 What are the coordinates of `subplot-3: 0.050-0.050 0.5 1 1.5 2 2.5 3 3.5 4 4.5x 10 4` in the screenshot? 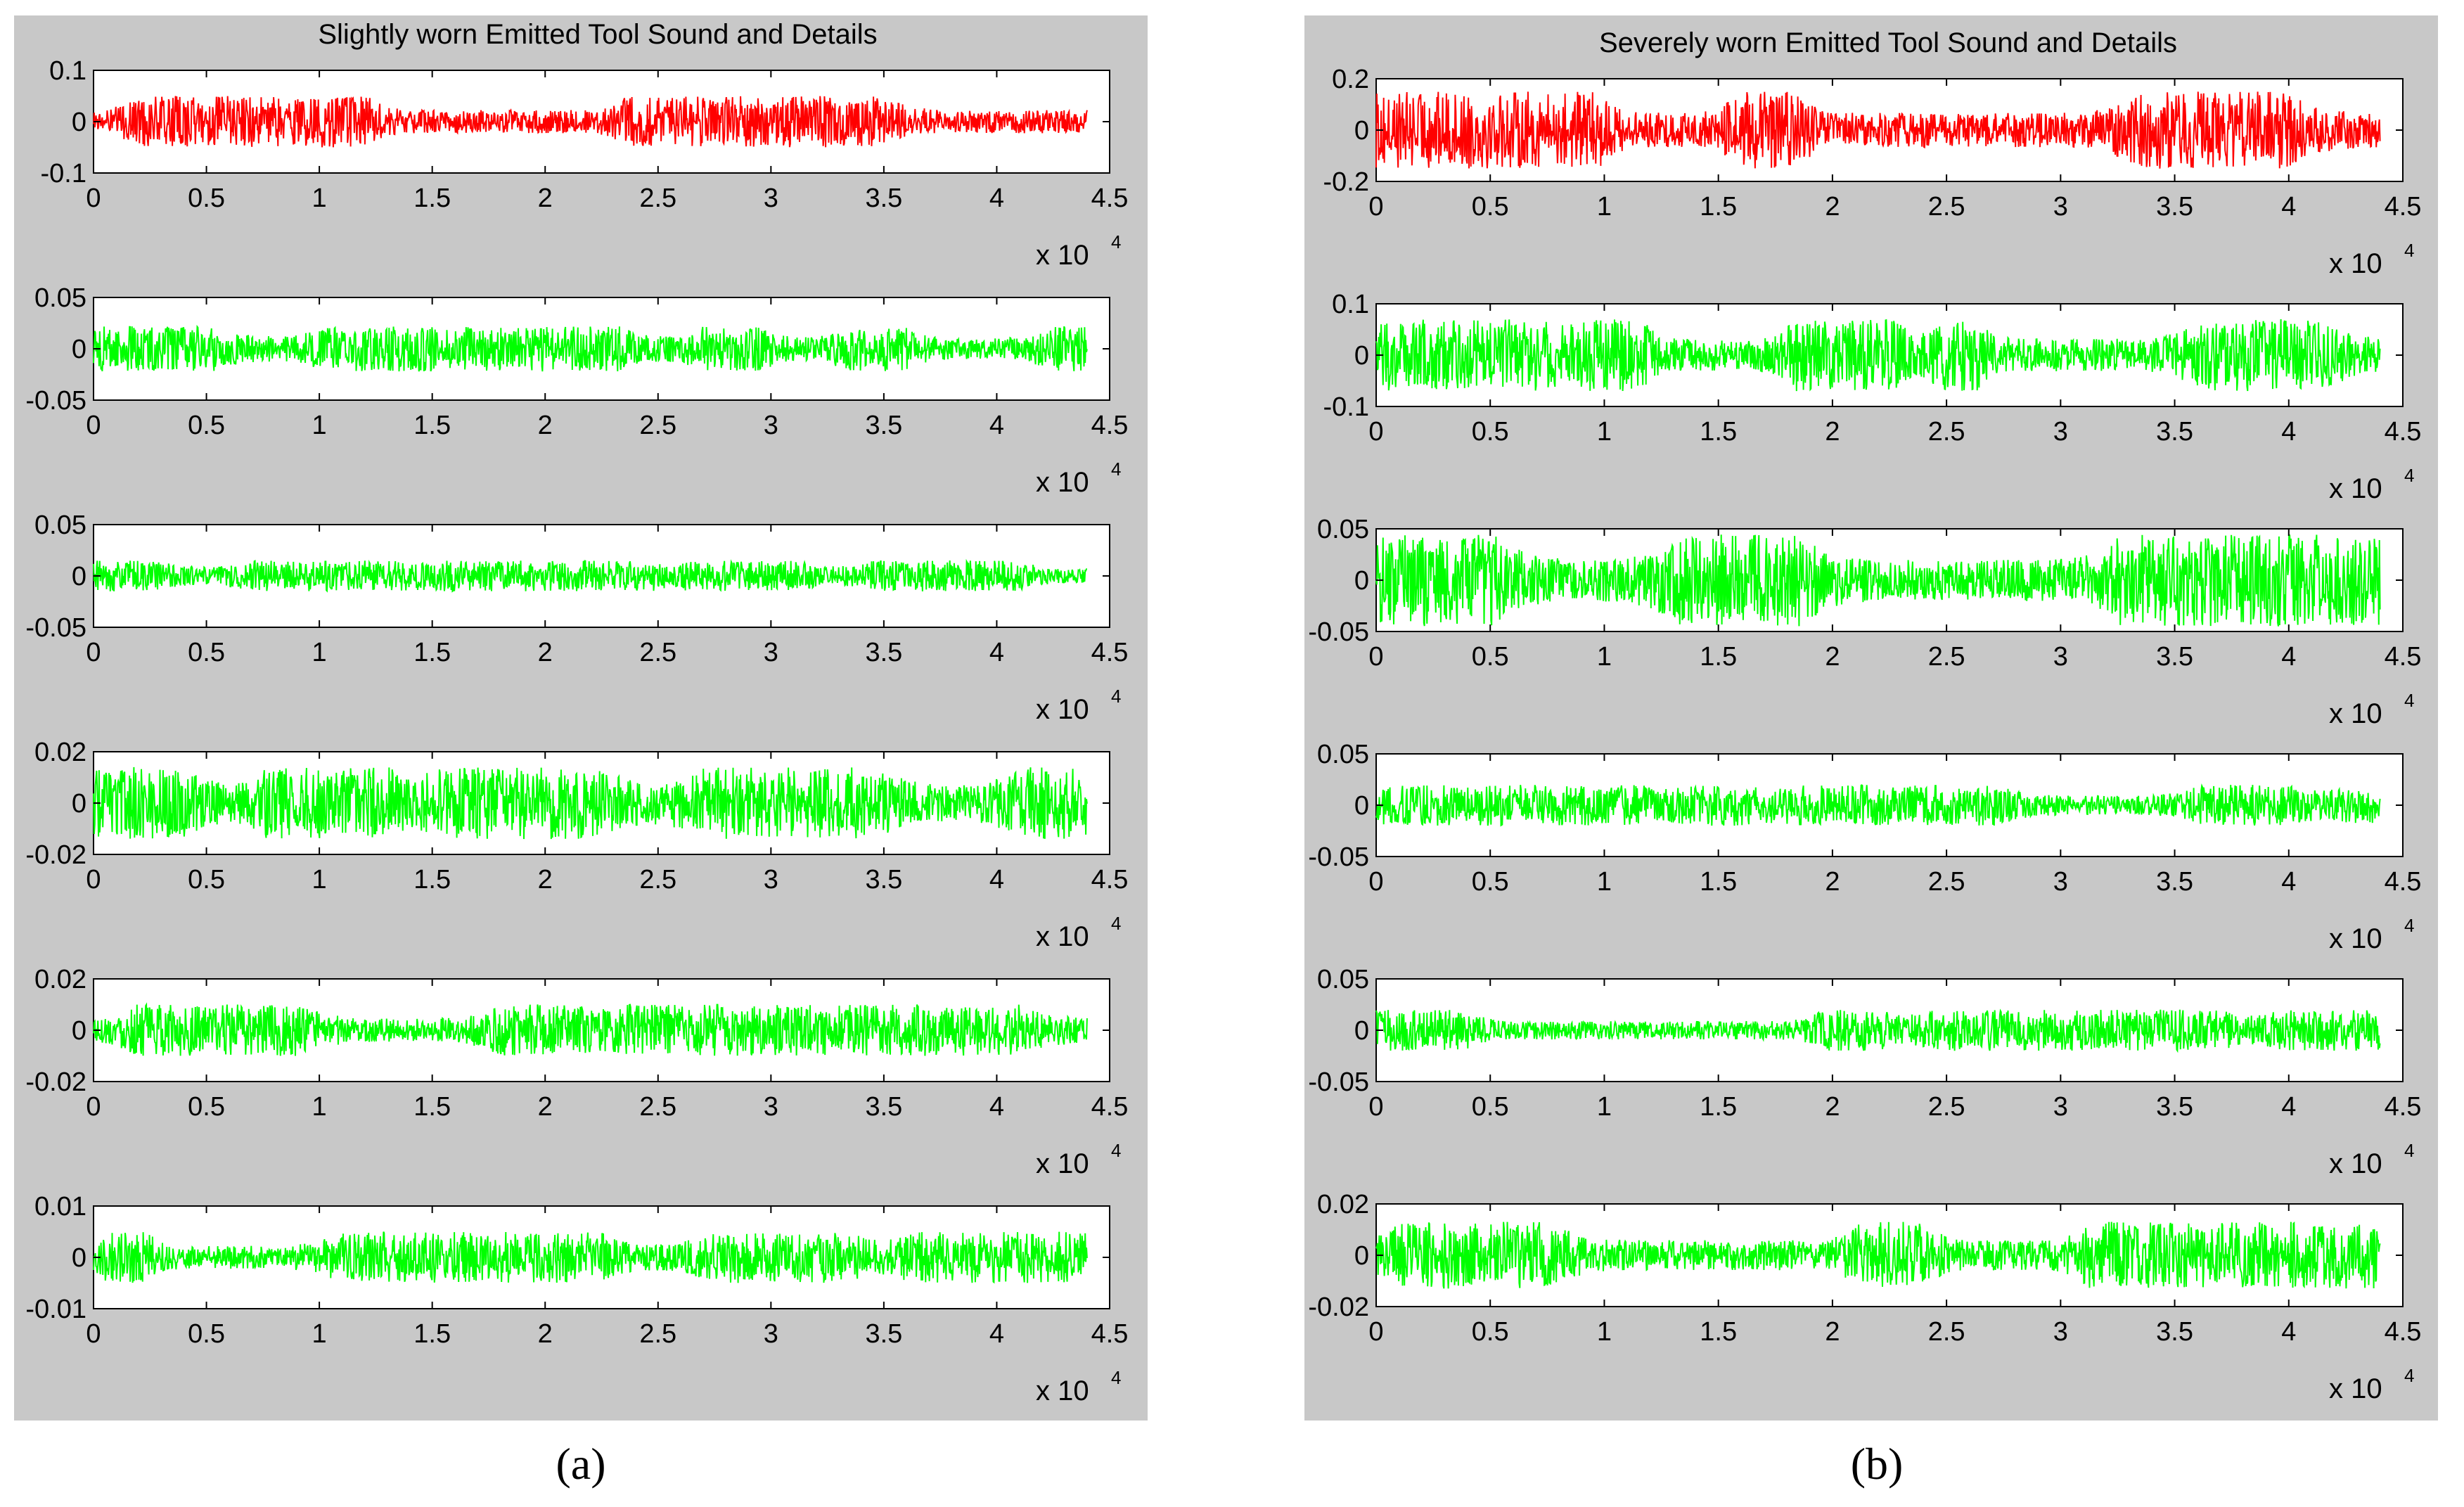 It's located at (576, 618).